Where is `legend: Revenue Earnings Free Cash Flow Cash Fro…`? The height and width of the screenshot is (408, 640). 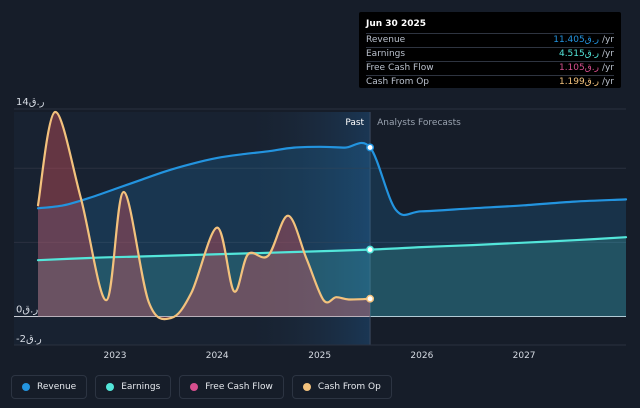
legend: Revenue Earnings Free Cash Flow Cash Fro… is located at coordinates (201, 387).